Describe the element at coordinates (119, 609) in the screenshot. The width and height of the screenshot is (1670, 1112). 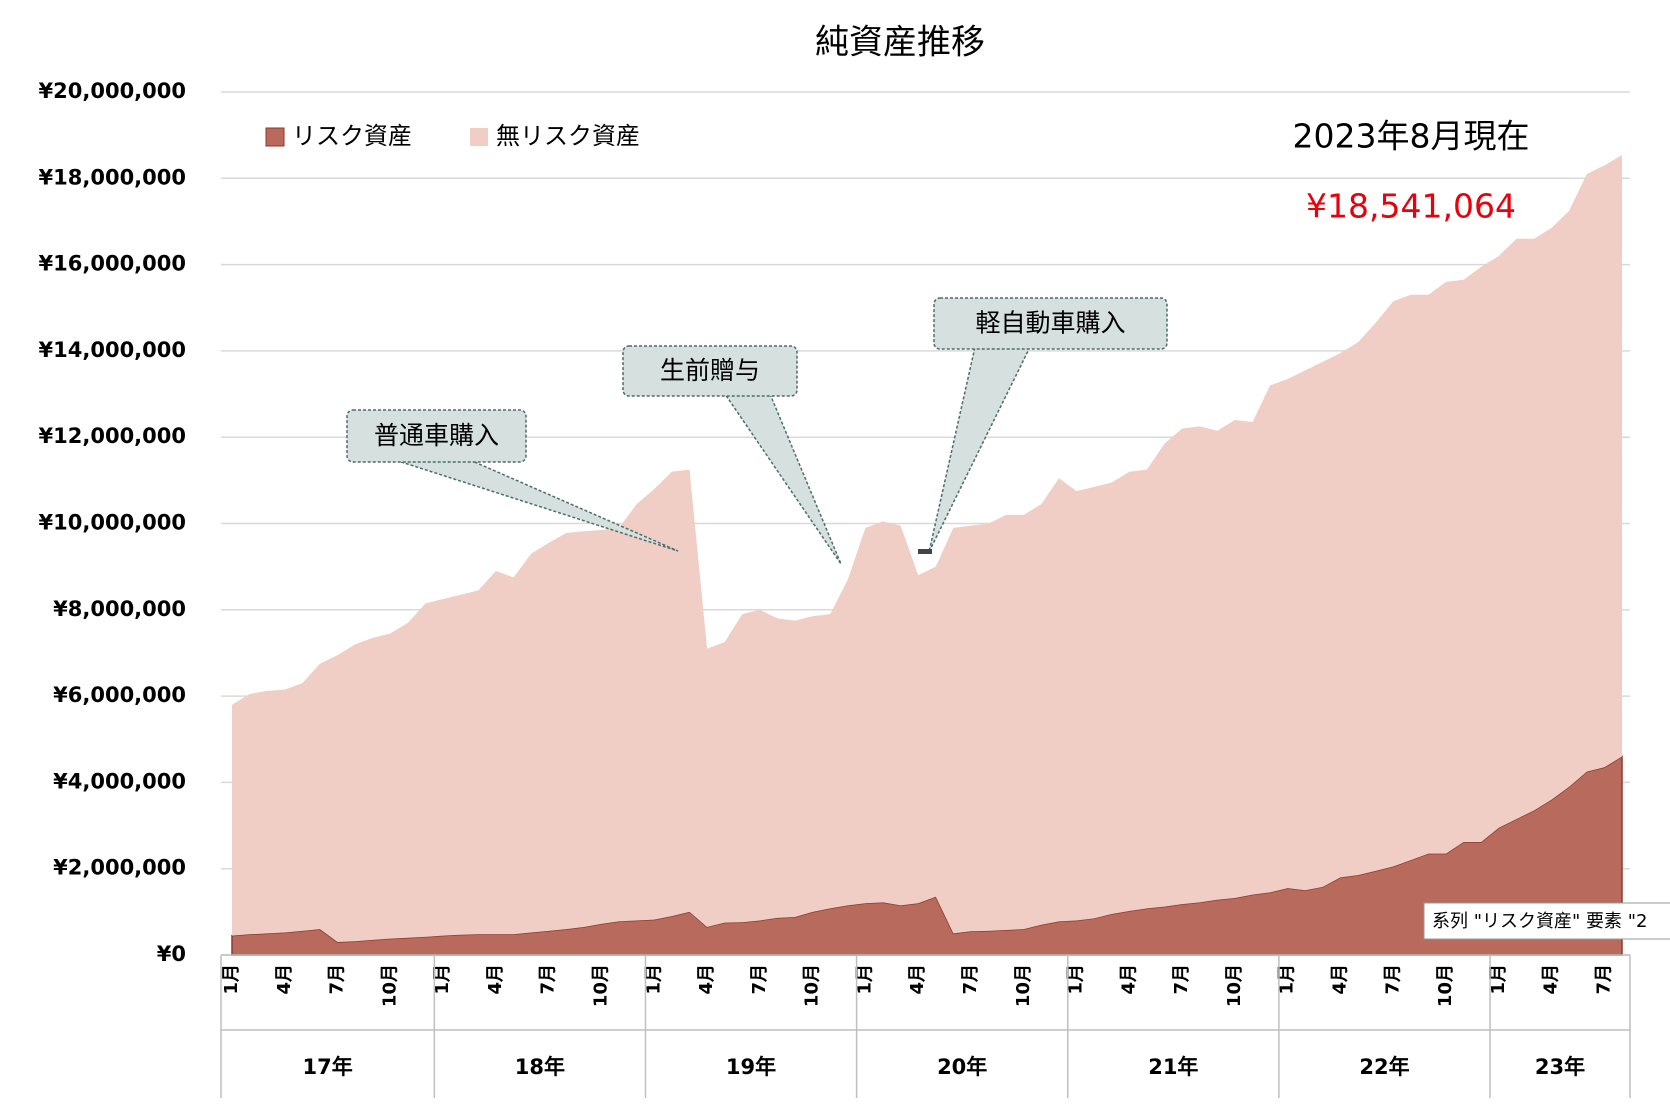
I see `y-tick-label: ¥8,000,000` at that location.